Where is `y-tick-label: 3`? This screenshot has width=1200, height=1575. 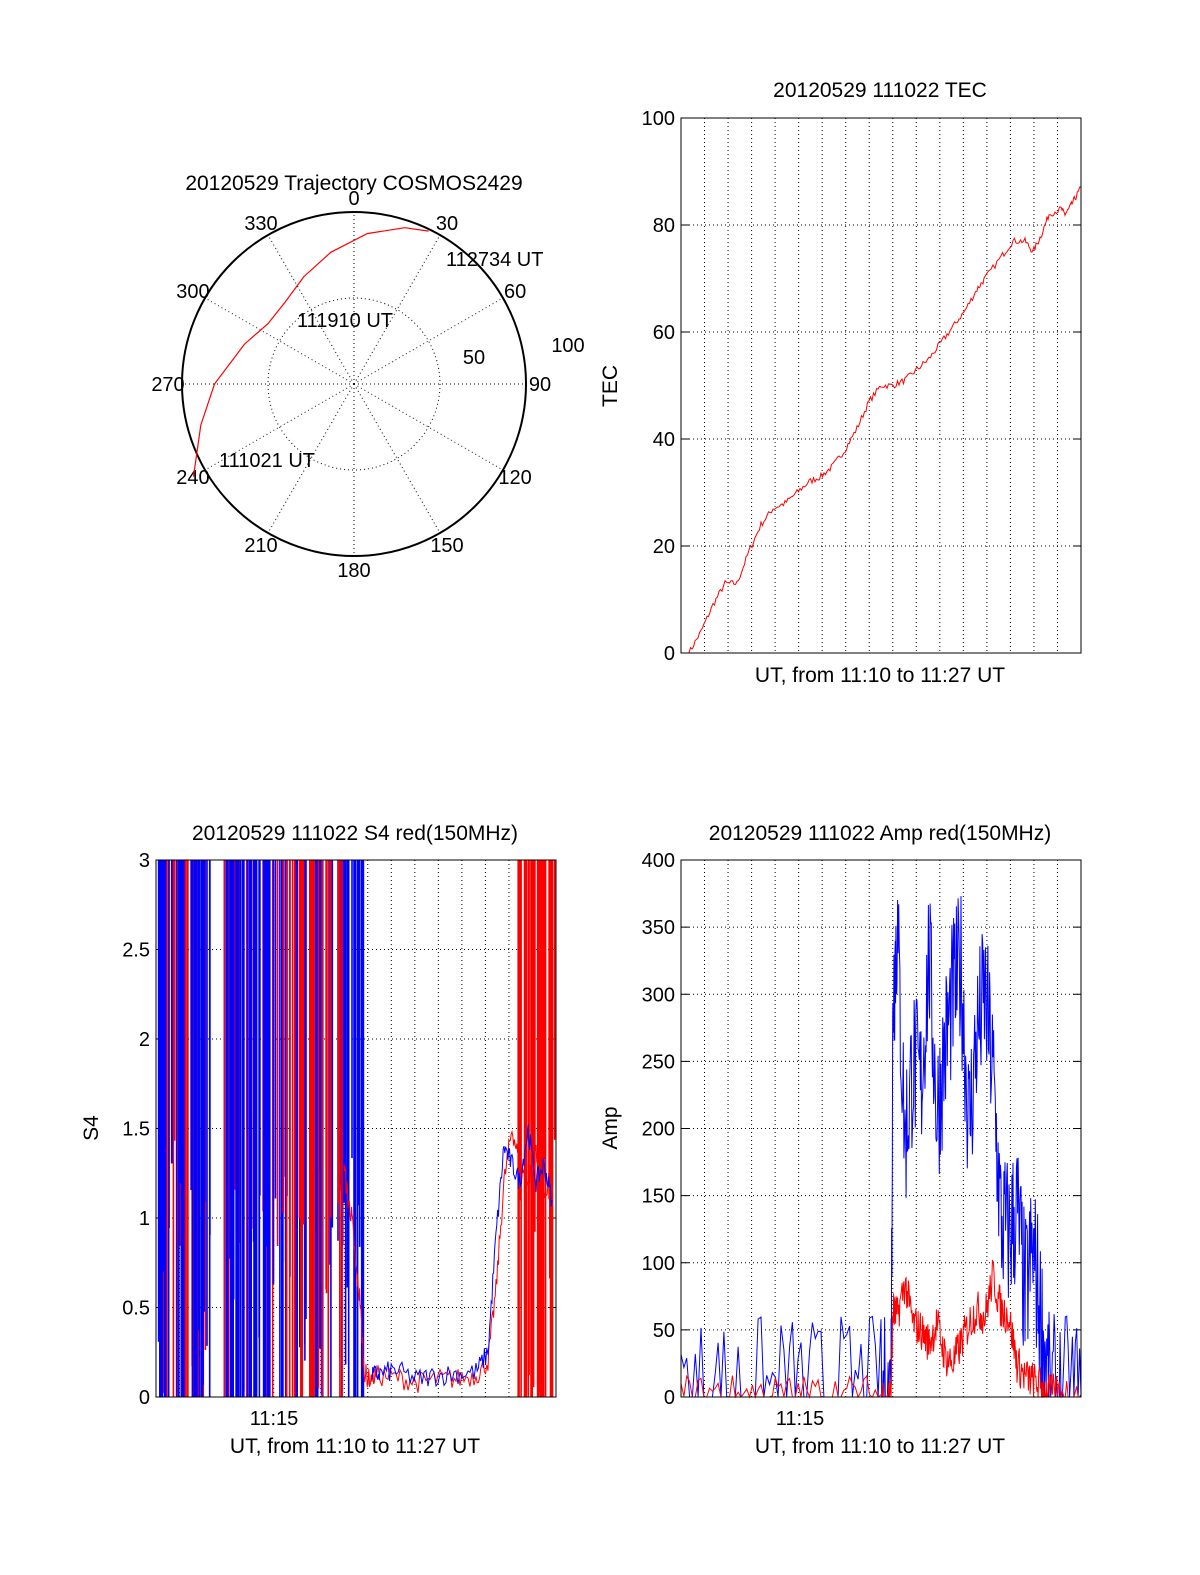
y-tick-label: 3 is located at coordinates (144, 861).